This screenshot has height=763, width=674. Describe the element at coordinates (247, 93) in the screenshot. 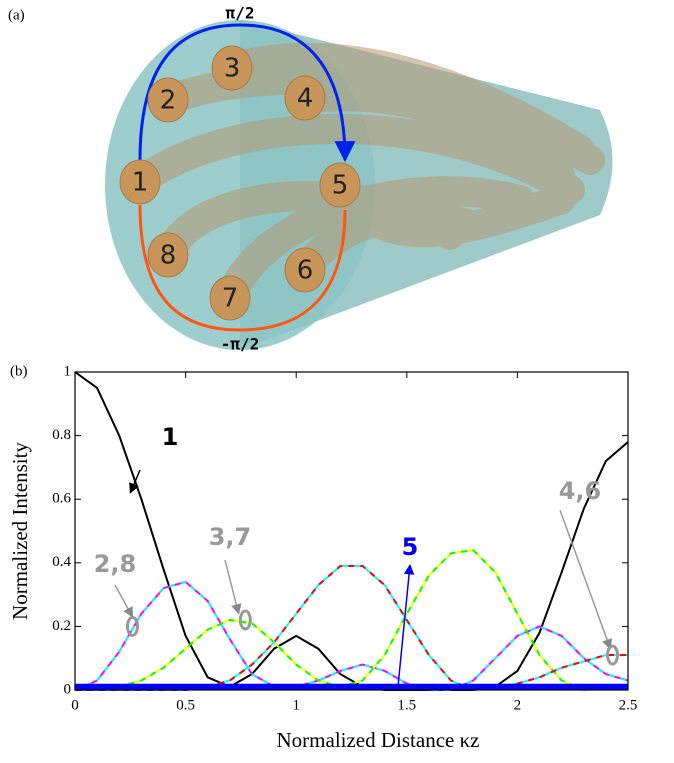

I see `phase-arc-top` at that location.